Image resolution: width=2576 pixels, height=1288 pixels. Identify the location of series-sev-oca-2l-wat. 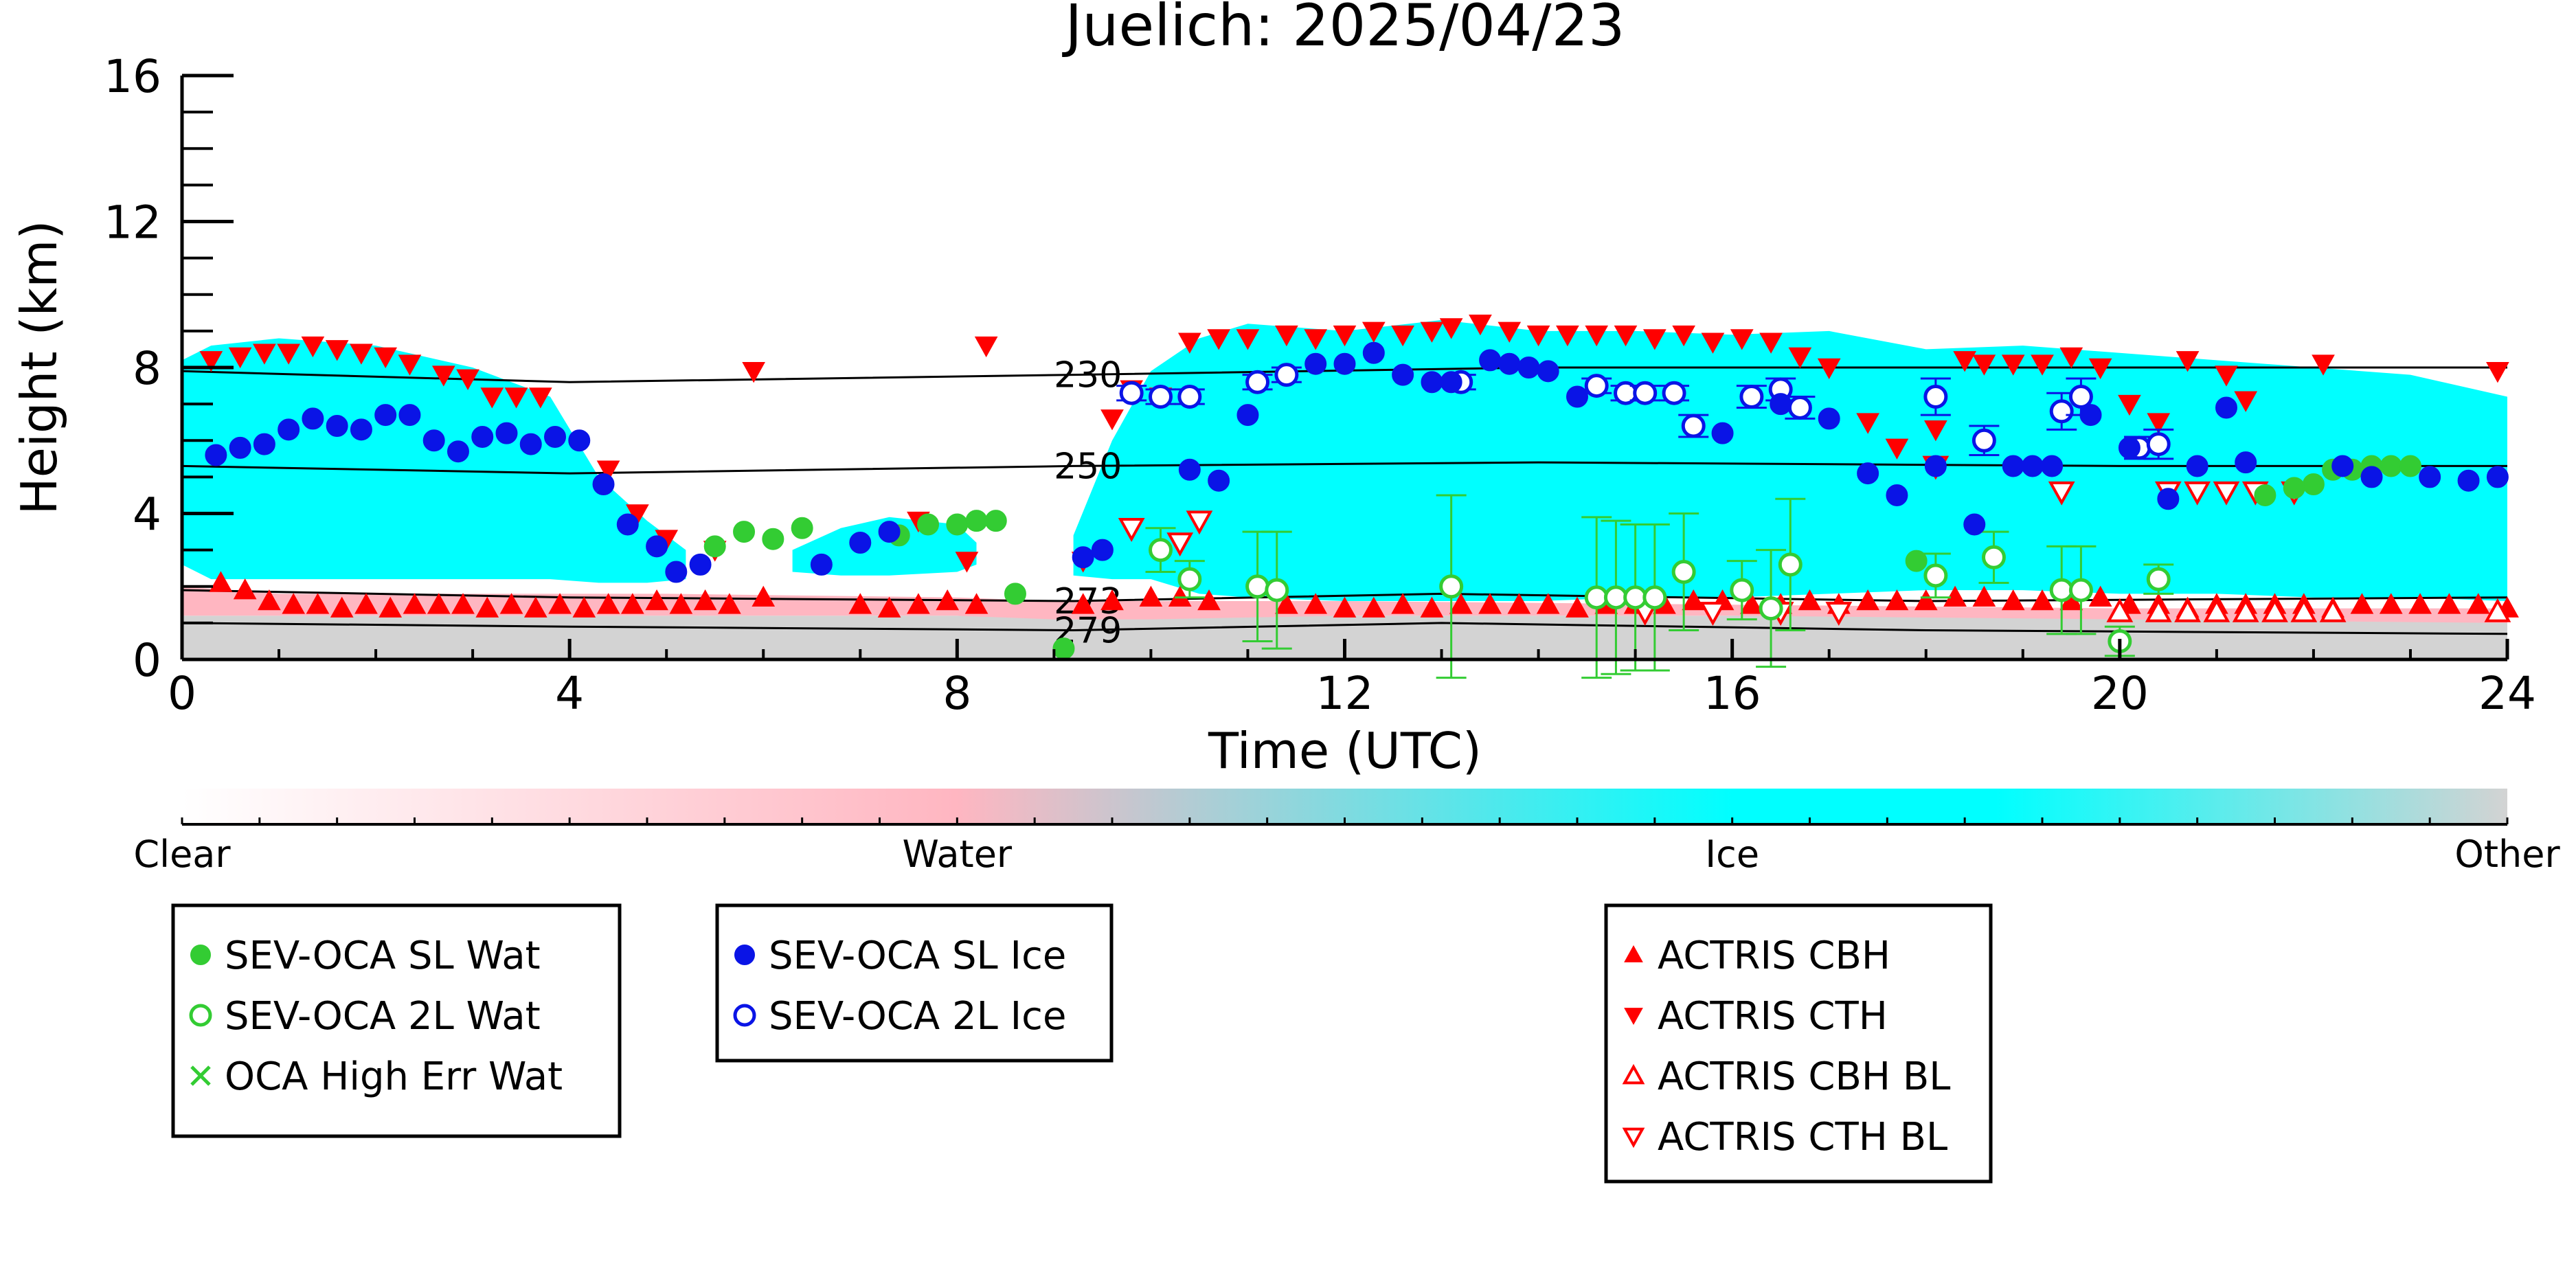
(1659, 586).